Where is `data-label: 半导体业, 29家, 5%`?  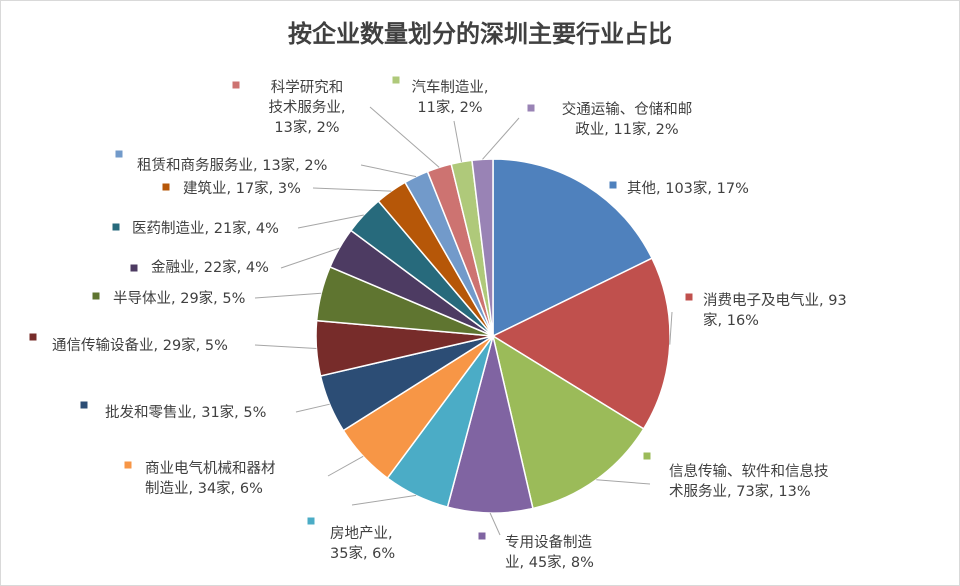 data-label: 半导体业, 29家, 5% is located at coordinates (179, 298).